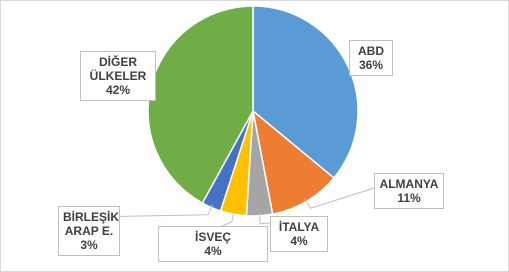  I want to click on value-label: 3%, so click(89, 245).